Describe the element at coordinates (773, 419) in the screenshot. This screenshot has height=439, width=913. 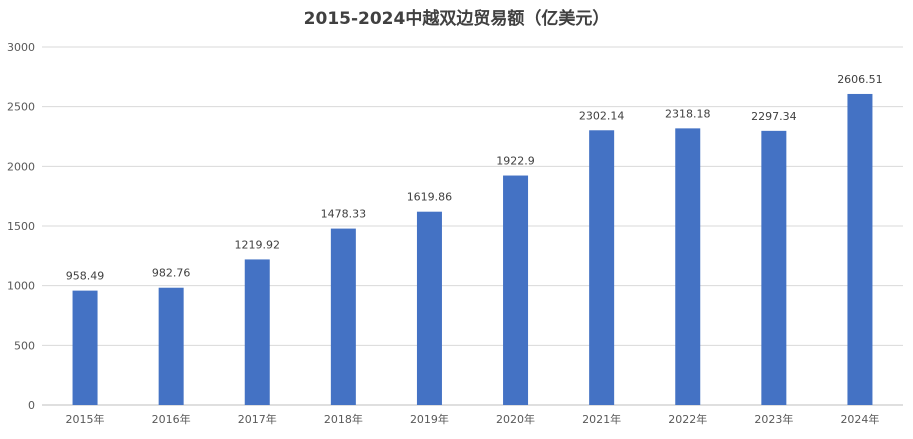
I see `x-tick-label: 2023年` at that location.